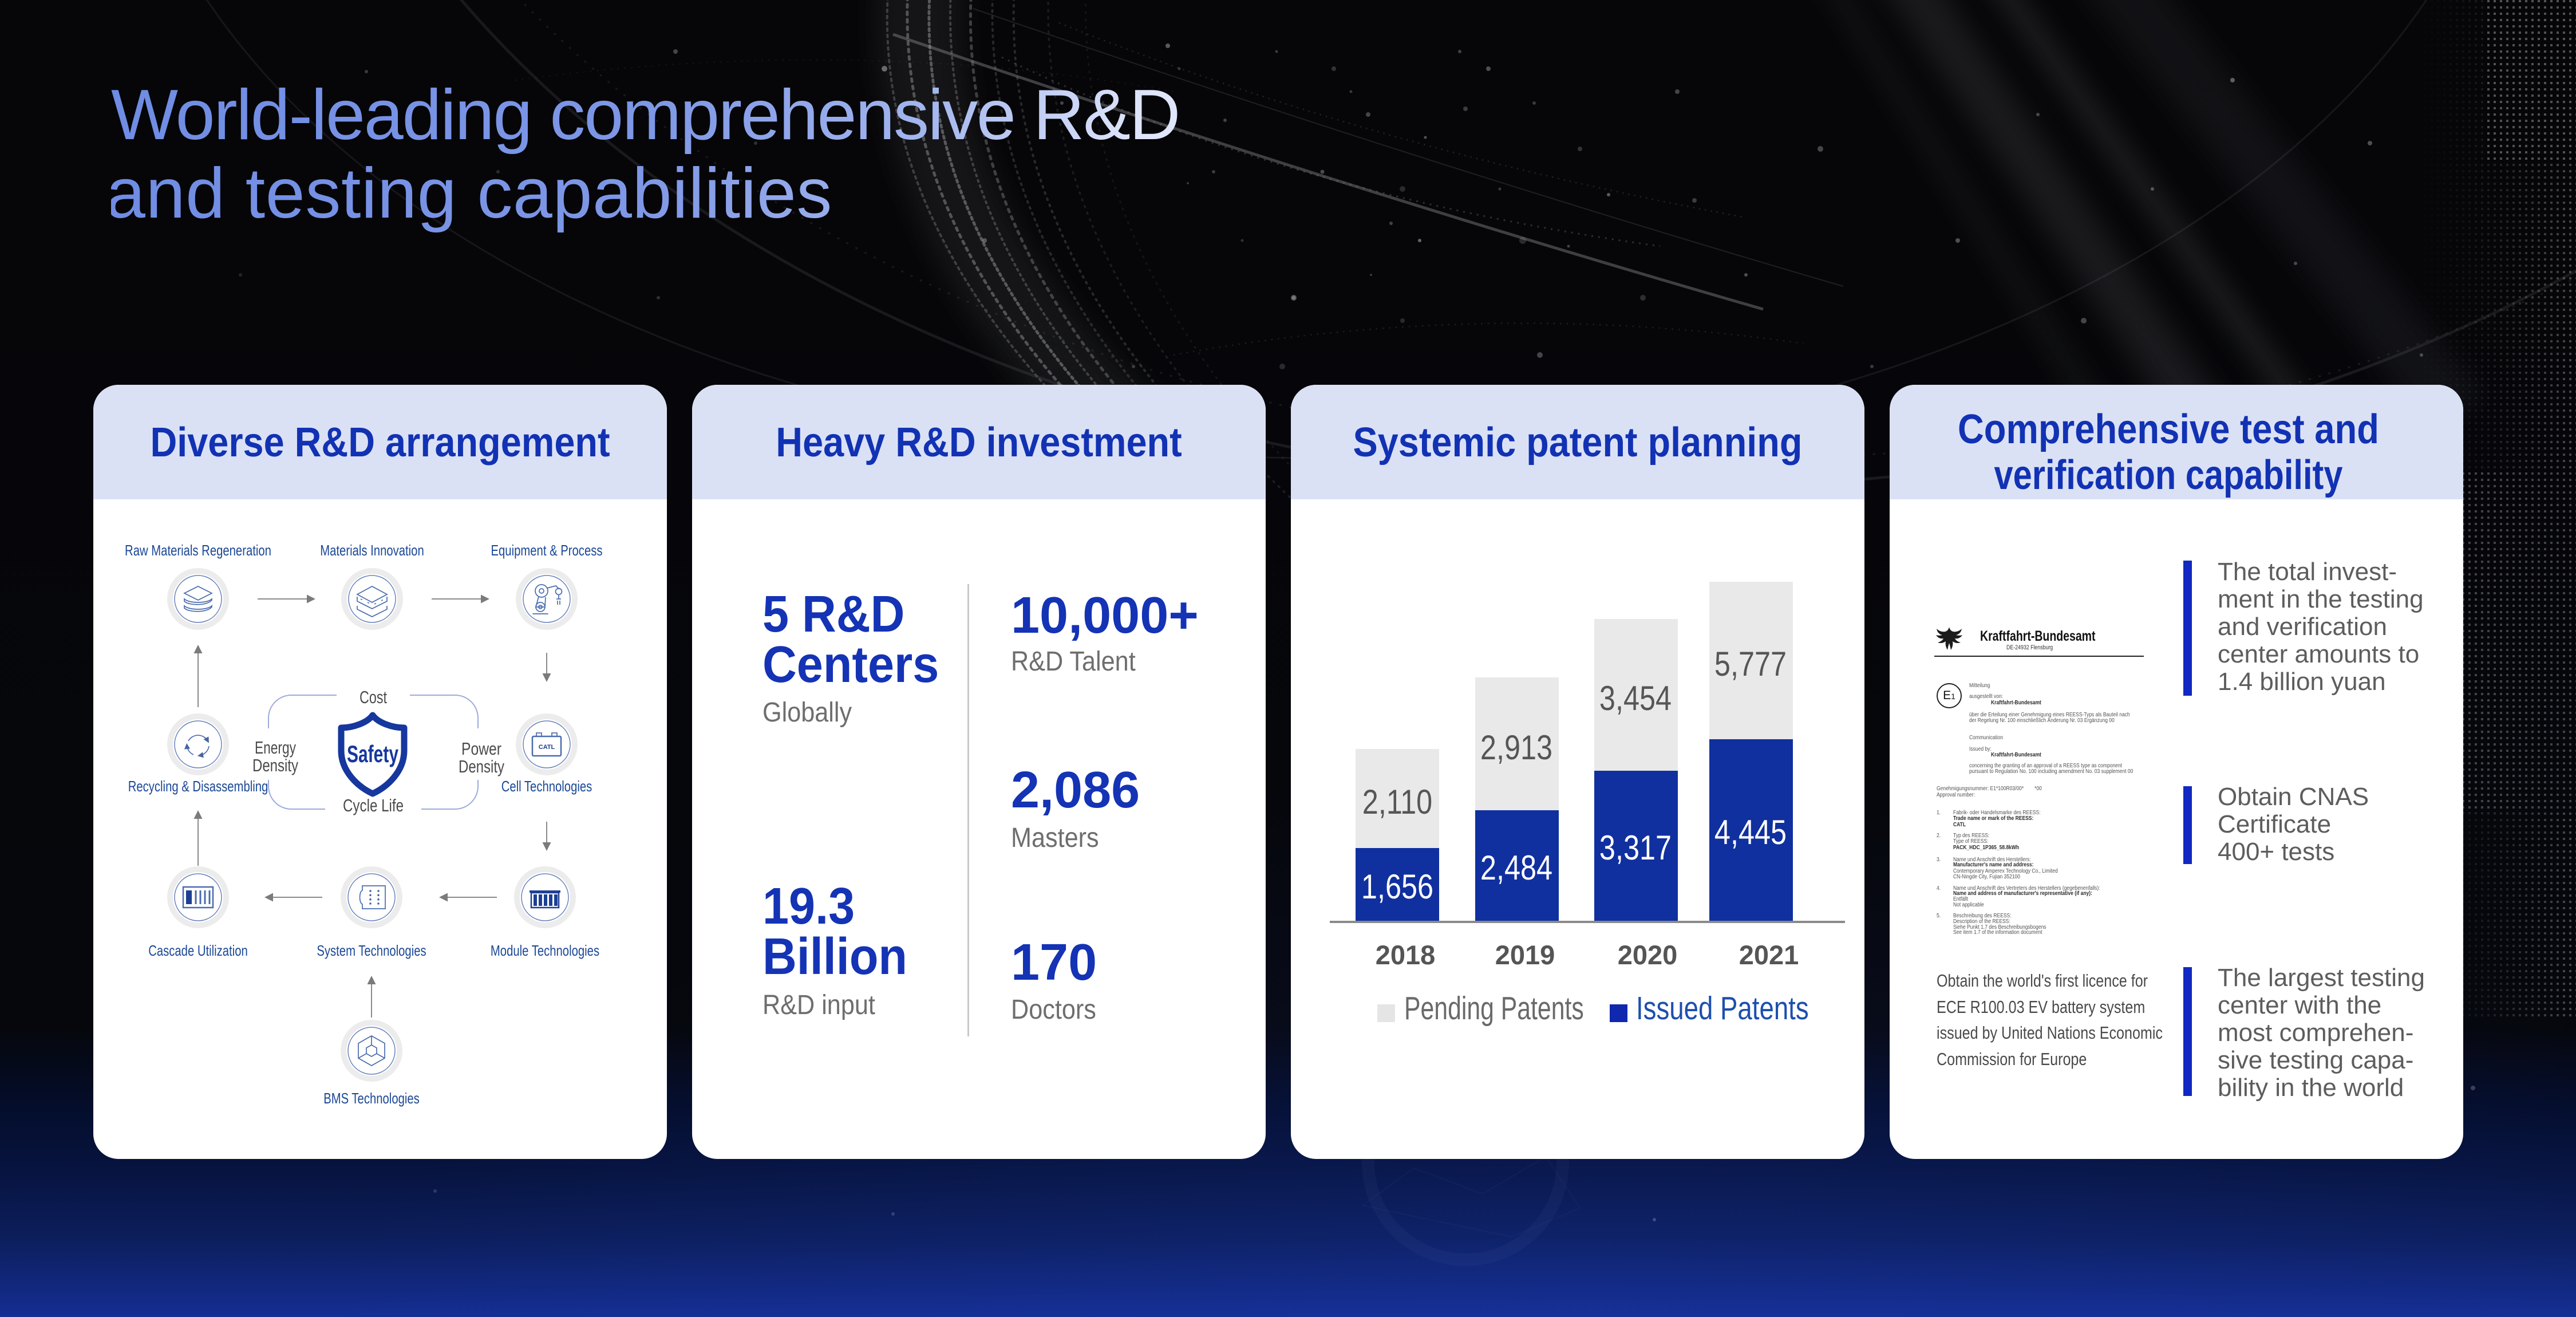 The image size is (2576, 1317). Describe the element at coordinates (373, 805) in the screenshot. I see `svg-text: Cycle Life` at that location.